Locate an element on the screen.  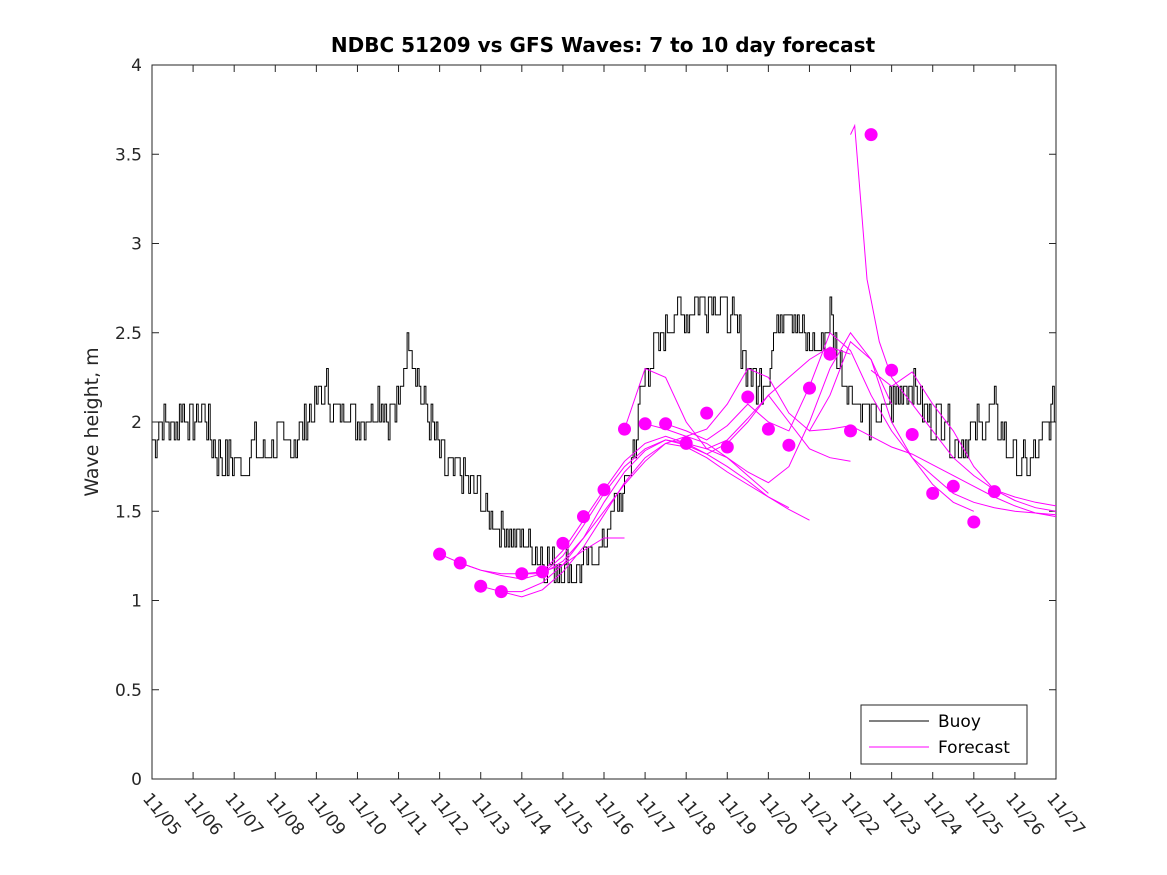
legend-forecast-label: Forecast is located at coordinates (974, 748).